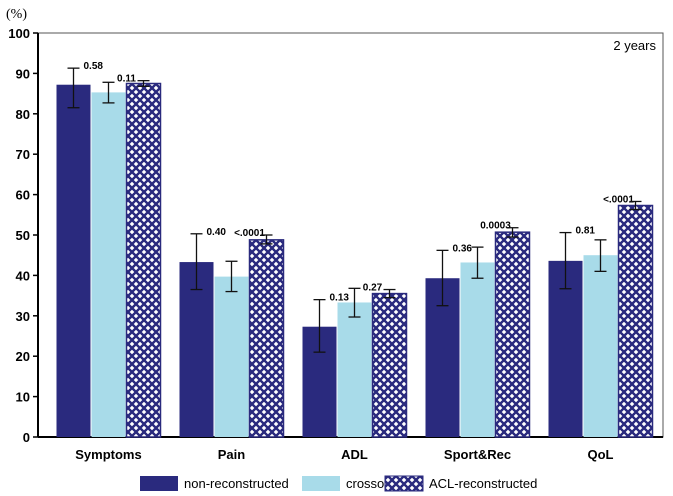  I want to click on y-tick-label: 100, so click(19, 33).